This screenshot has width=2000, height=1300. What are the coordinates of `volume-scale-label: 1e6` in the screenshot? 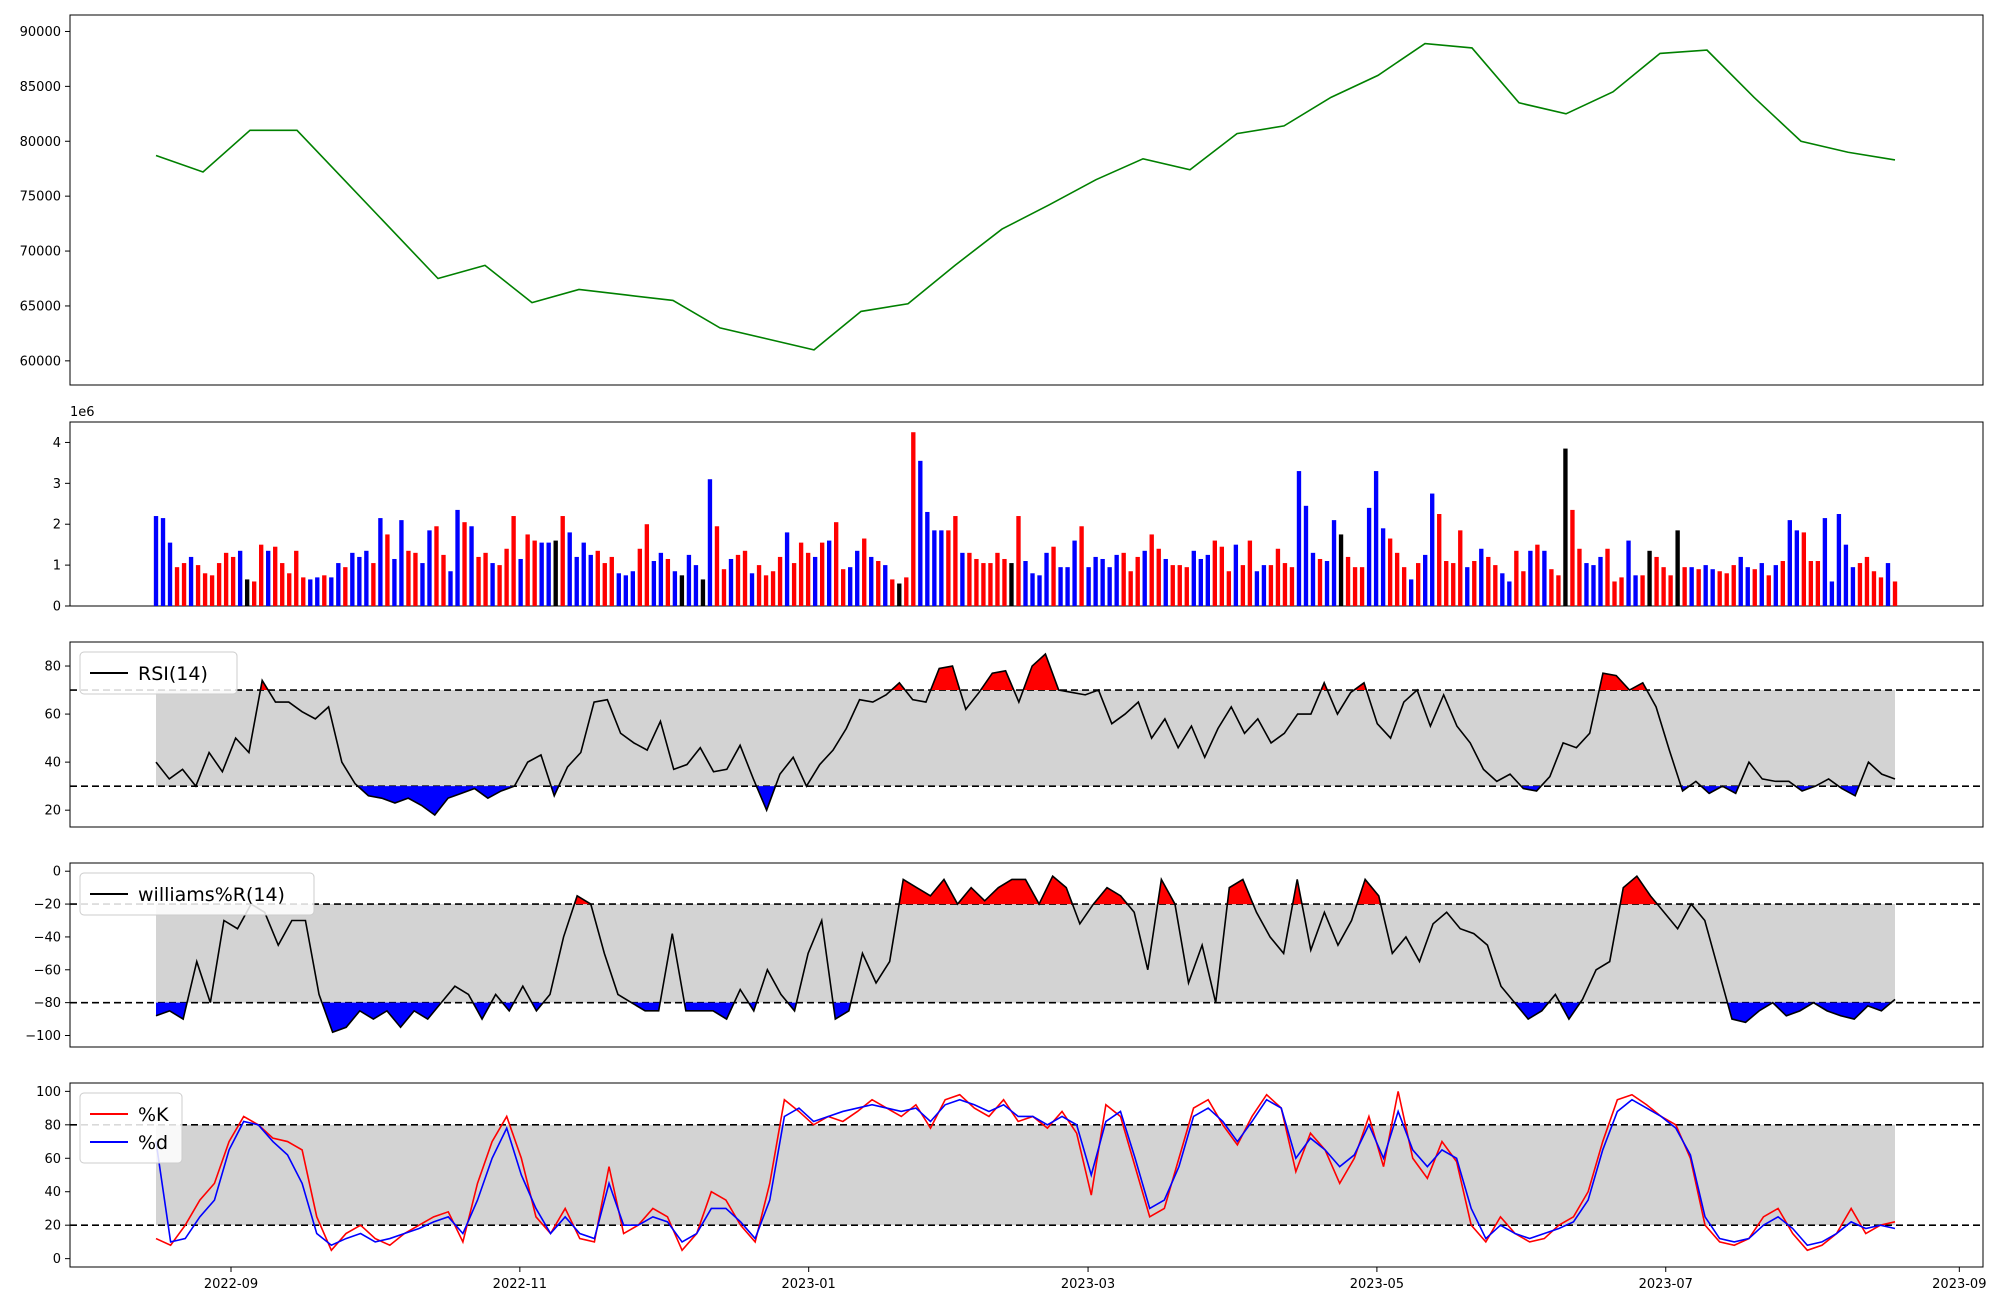 It's located at (82, 412).